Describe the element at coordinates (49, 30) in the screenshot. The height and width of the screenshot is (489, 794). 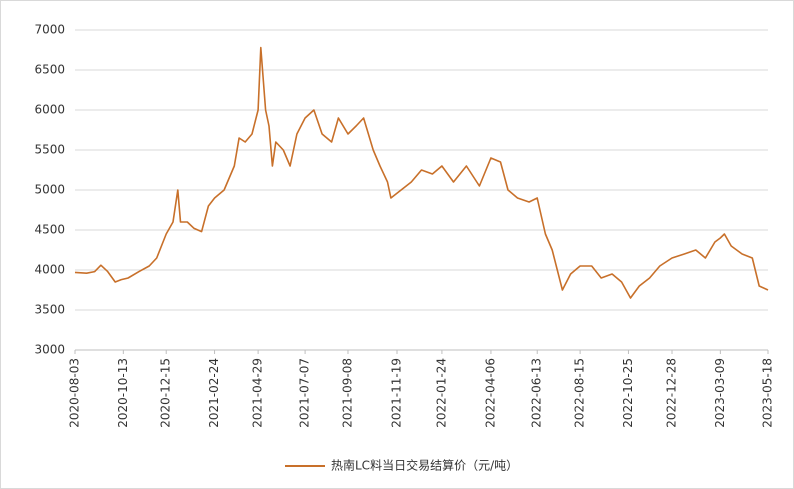
I see `y-tick-label: 7000` at that location.